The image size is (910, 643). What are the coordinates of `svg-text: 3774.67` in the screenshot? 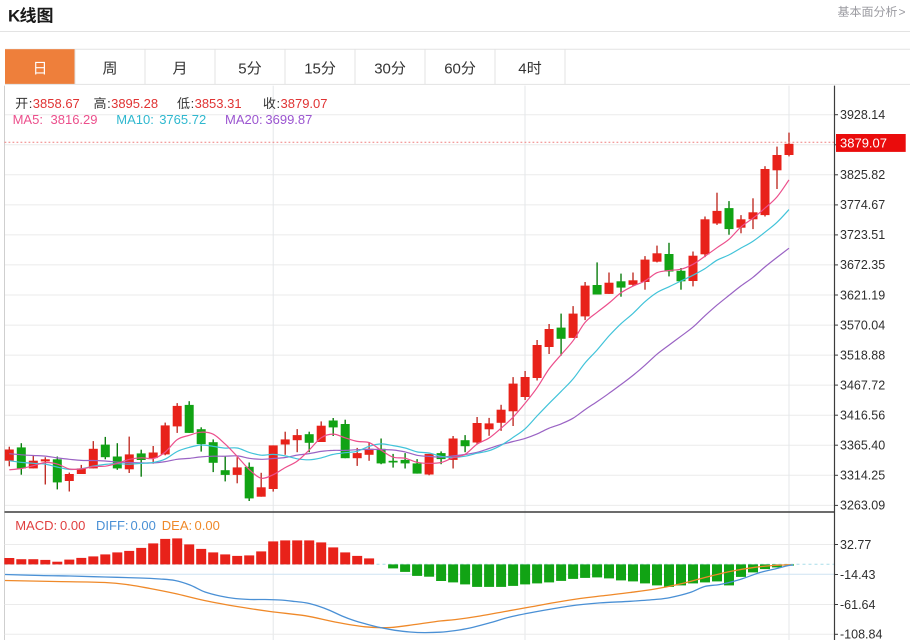 It's located at (862, 205).